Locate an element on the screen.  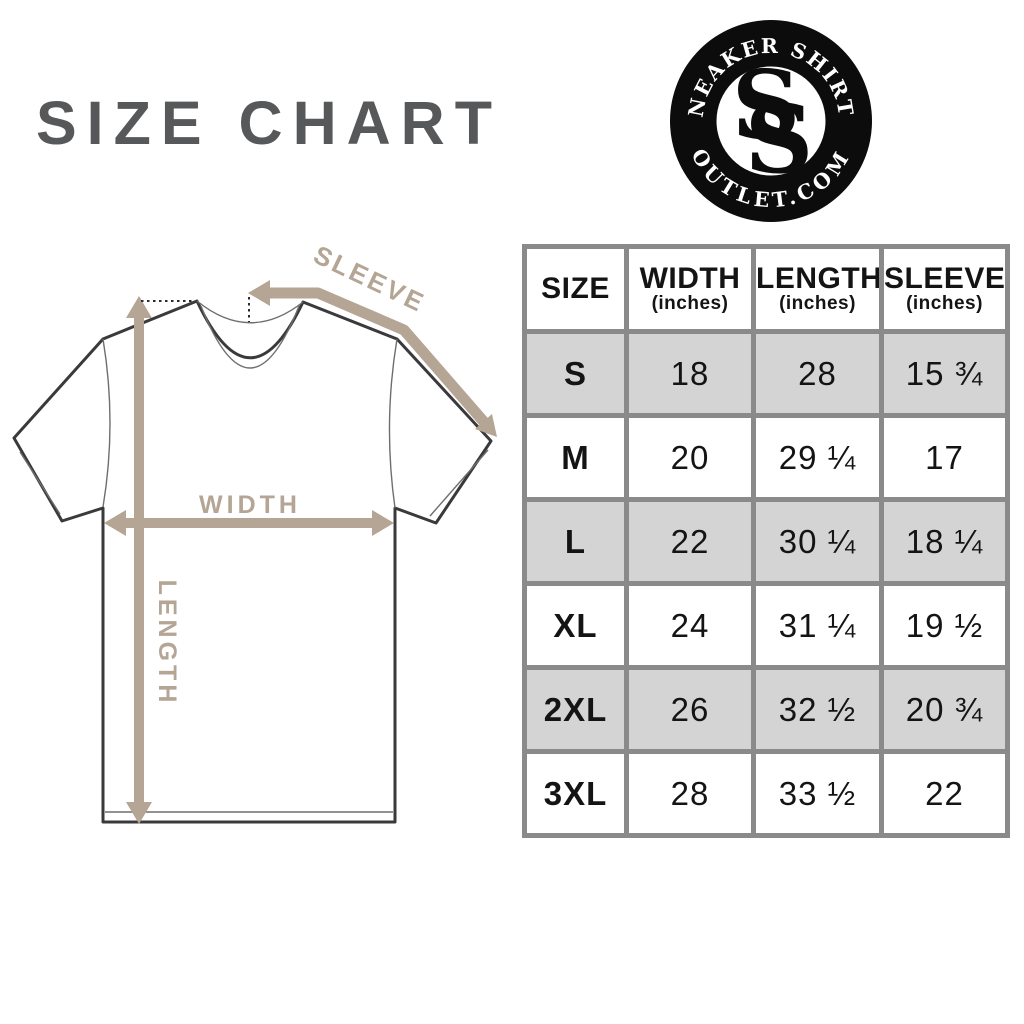
table-row: M 20 29 ¼ 17 is located at coordinates (766, 457).